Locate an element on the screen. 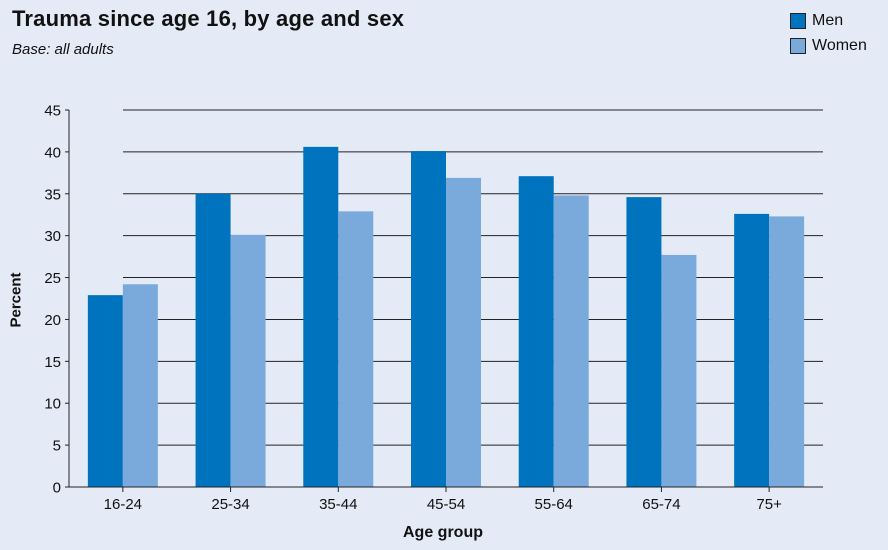  legend-label-men: Men is located at coordinates (828, 20).